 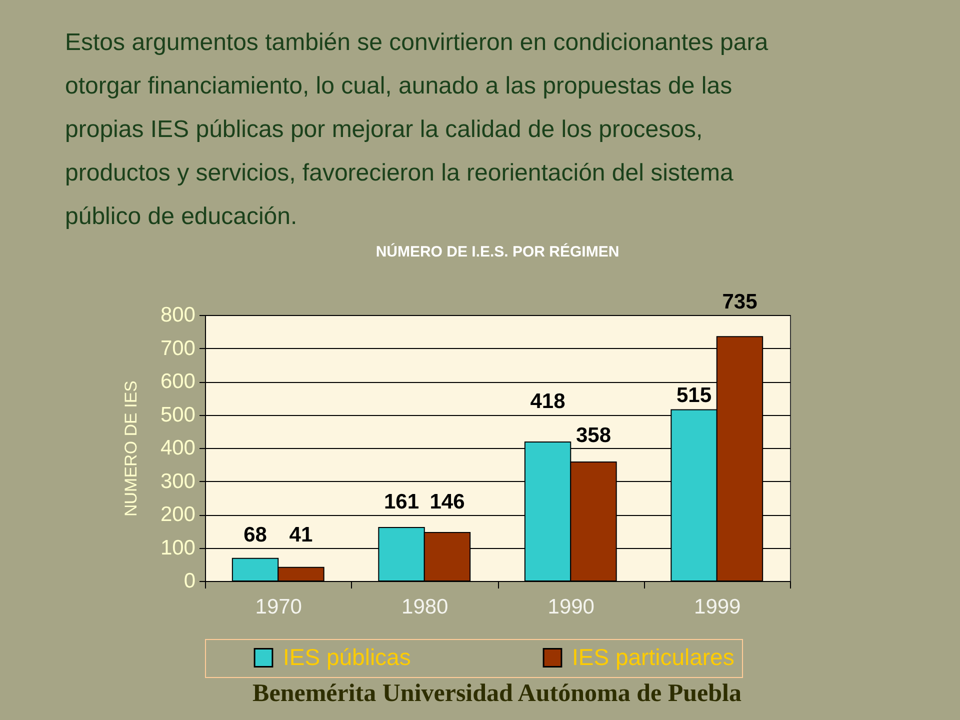 I want to click on x-tick-label: 1999, so click(x=717, y=607).